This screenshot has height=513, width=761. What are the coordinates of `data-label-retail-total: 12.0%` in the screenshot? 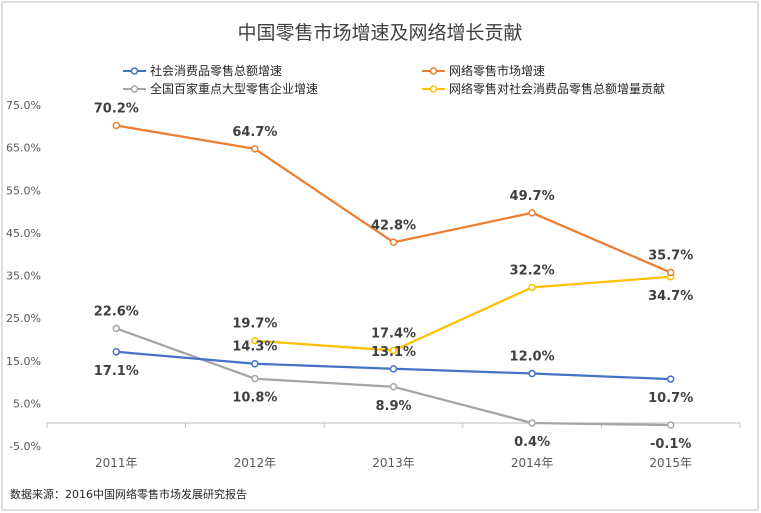 It's located at (532, 357).